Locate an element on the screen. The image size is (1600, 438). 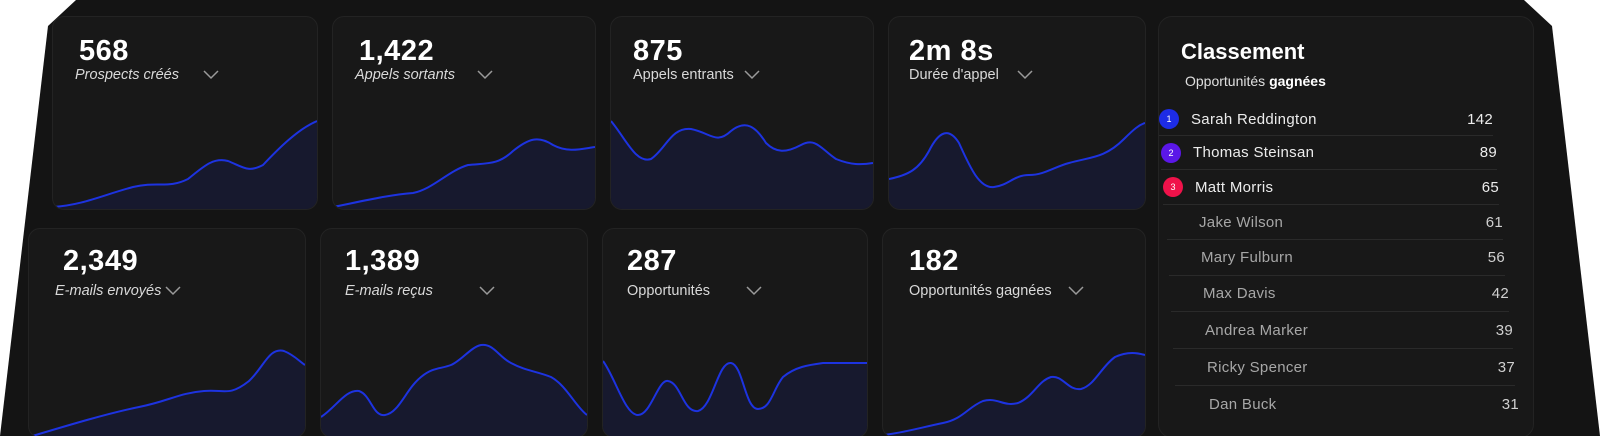
metric-value: 2m 8s is located at coordinates (951, 51).